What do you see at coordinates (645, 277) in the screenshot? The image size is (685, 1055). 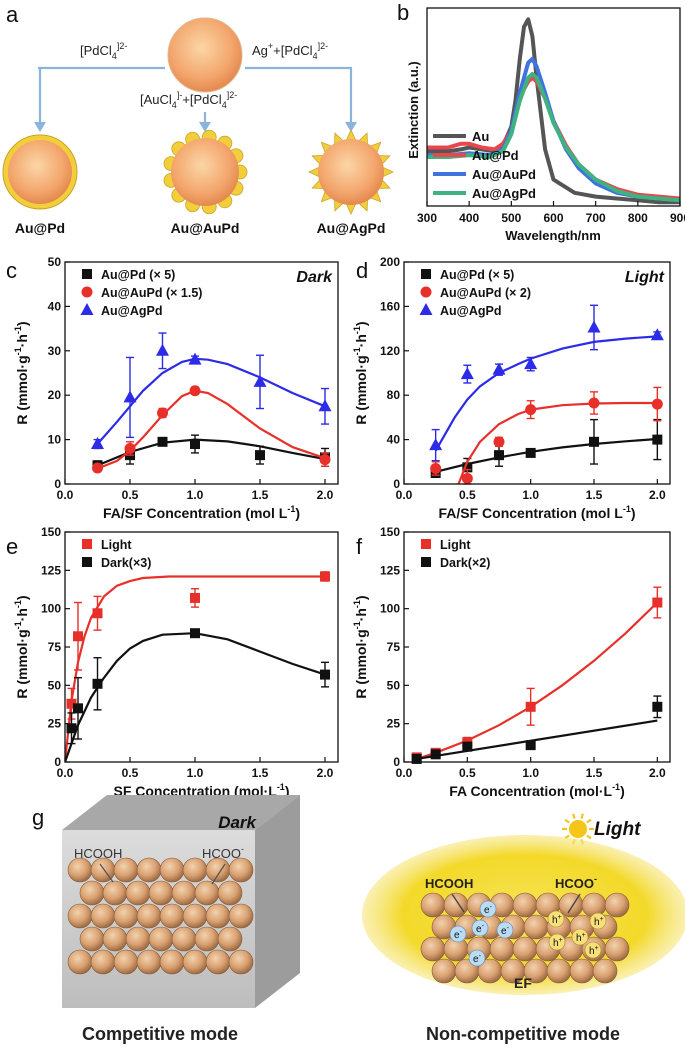 I see `d-title: Light` at bounding box center [645, 277].